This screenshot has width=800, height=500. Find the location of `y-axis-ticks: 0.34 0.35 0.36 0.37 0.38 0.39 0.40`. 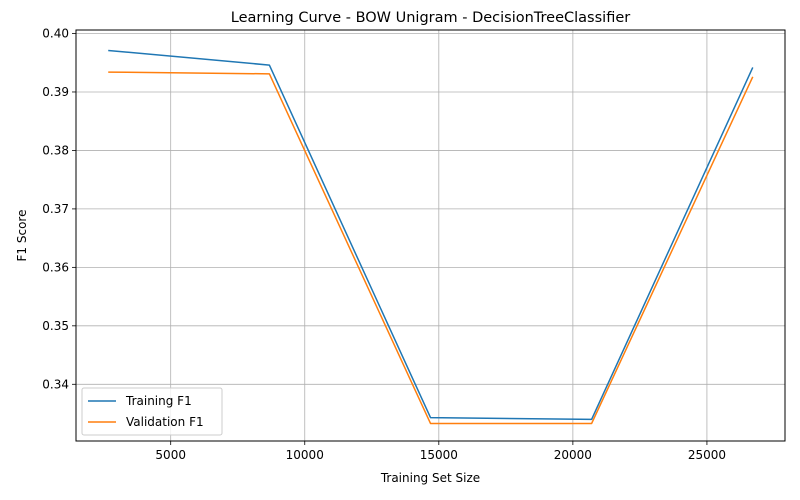

y-axis-ticks: 0.34 0.35 0.36 0.37 0.38 0.39 0.40 is located at coordinates (59, 209).